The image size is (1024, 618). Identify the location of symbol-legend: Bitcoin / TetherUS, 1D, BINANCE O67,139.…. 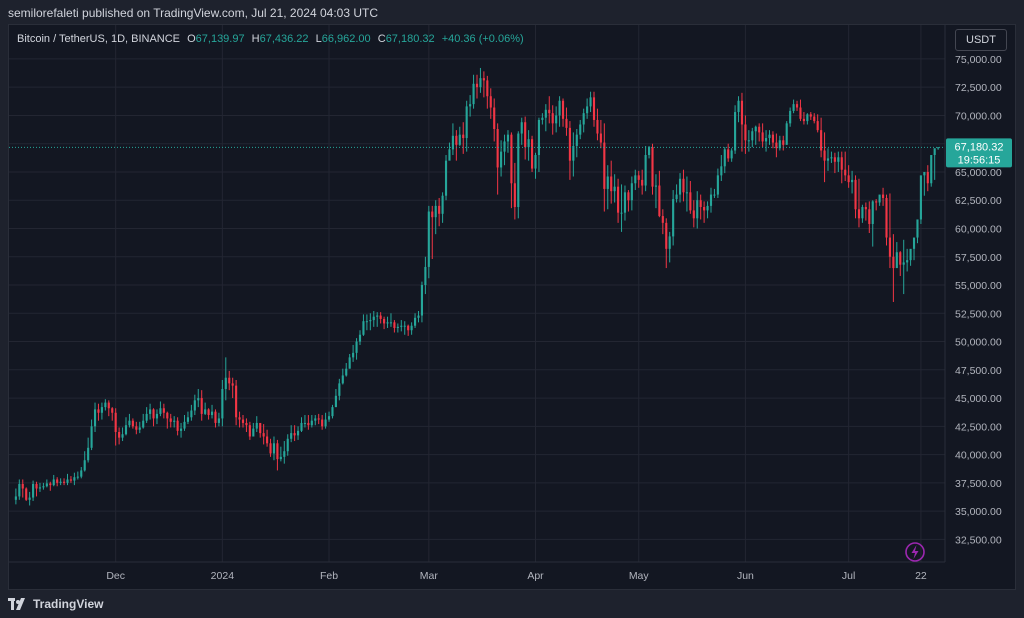
(270, 39).